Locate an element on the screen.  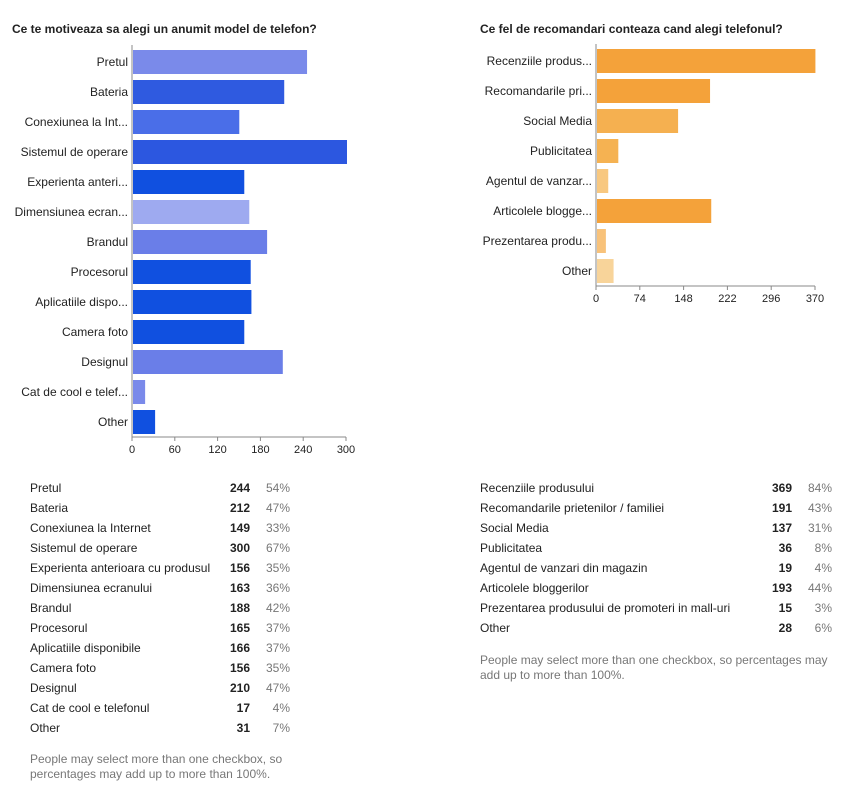
row-count: 137 is located at coordinates (781, 528).